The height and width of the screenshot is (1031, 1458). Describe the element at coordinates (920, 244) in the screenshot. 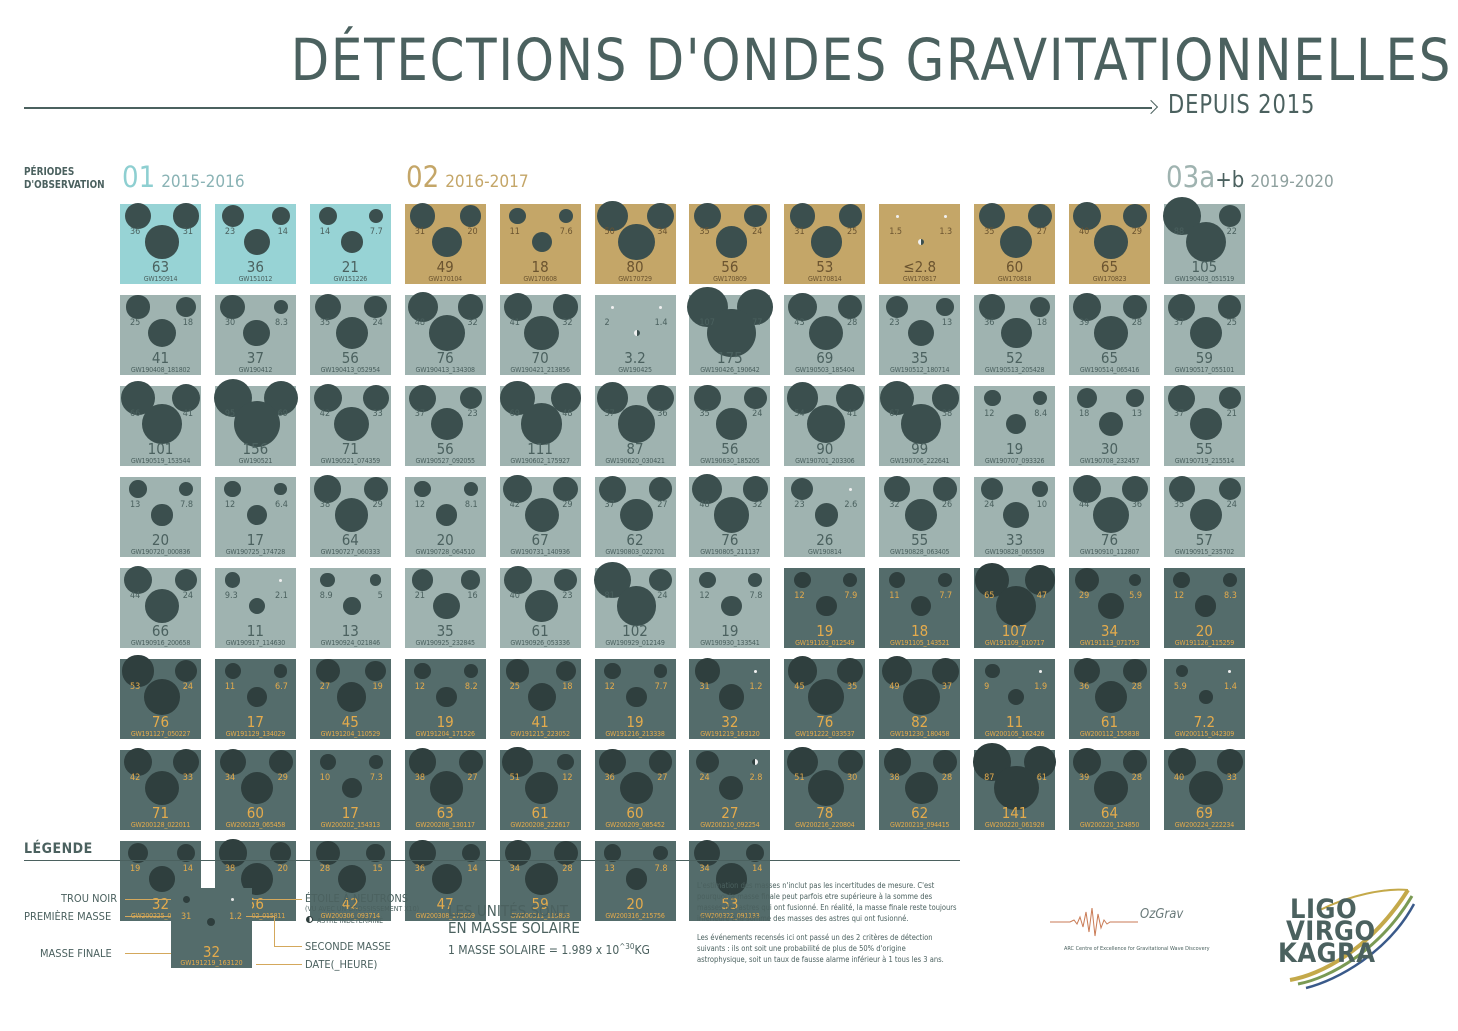

I see `event-cell: 1.5 1.3 ≤2.8 GW170817` at that location.